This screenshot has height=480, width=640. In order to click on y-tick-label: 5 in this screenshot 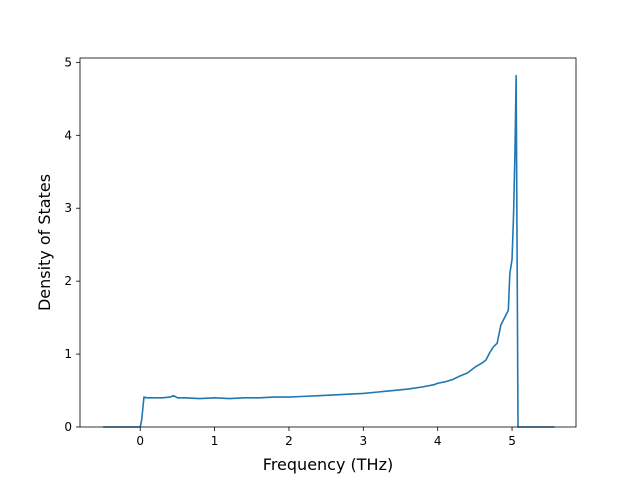, I will do `click(68, 62)`.